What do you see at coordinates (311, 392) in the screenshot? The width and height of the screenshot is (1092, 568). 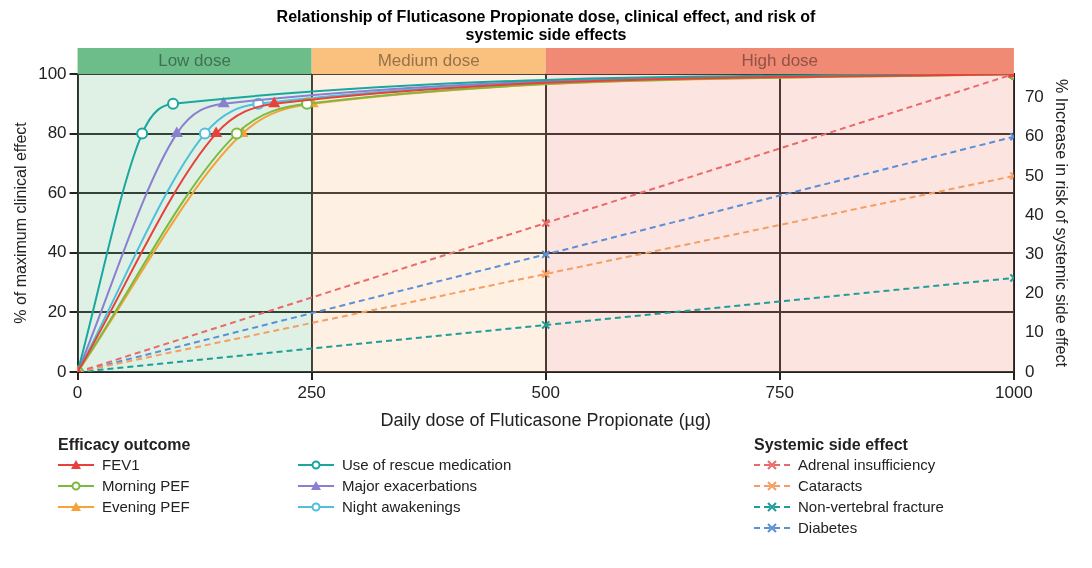 I see `x-tick-label: 250` at bounding box center [311, 392].